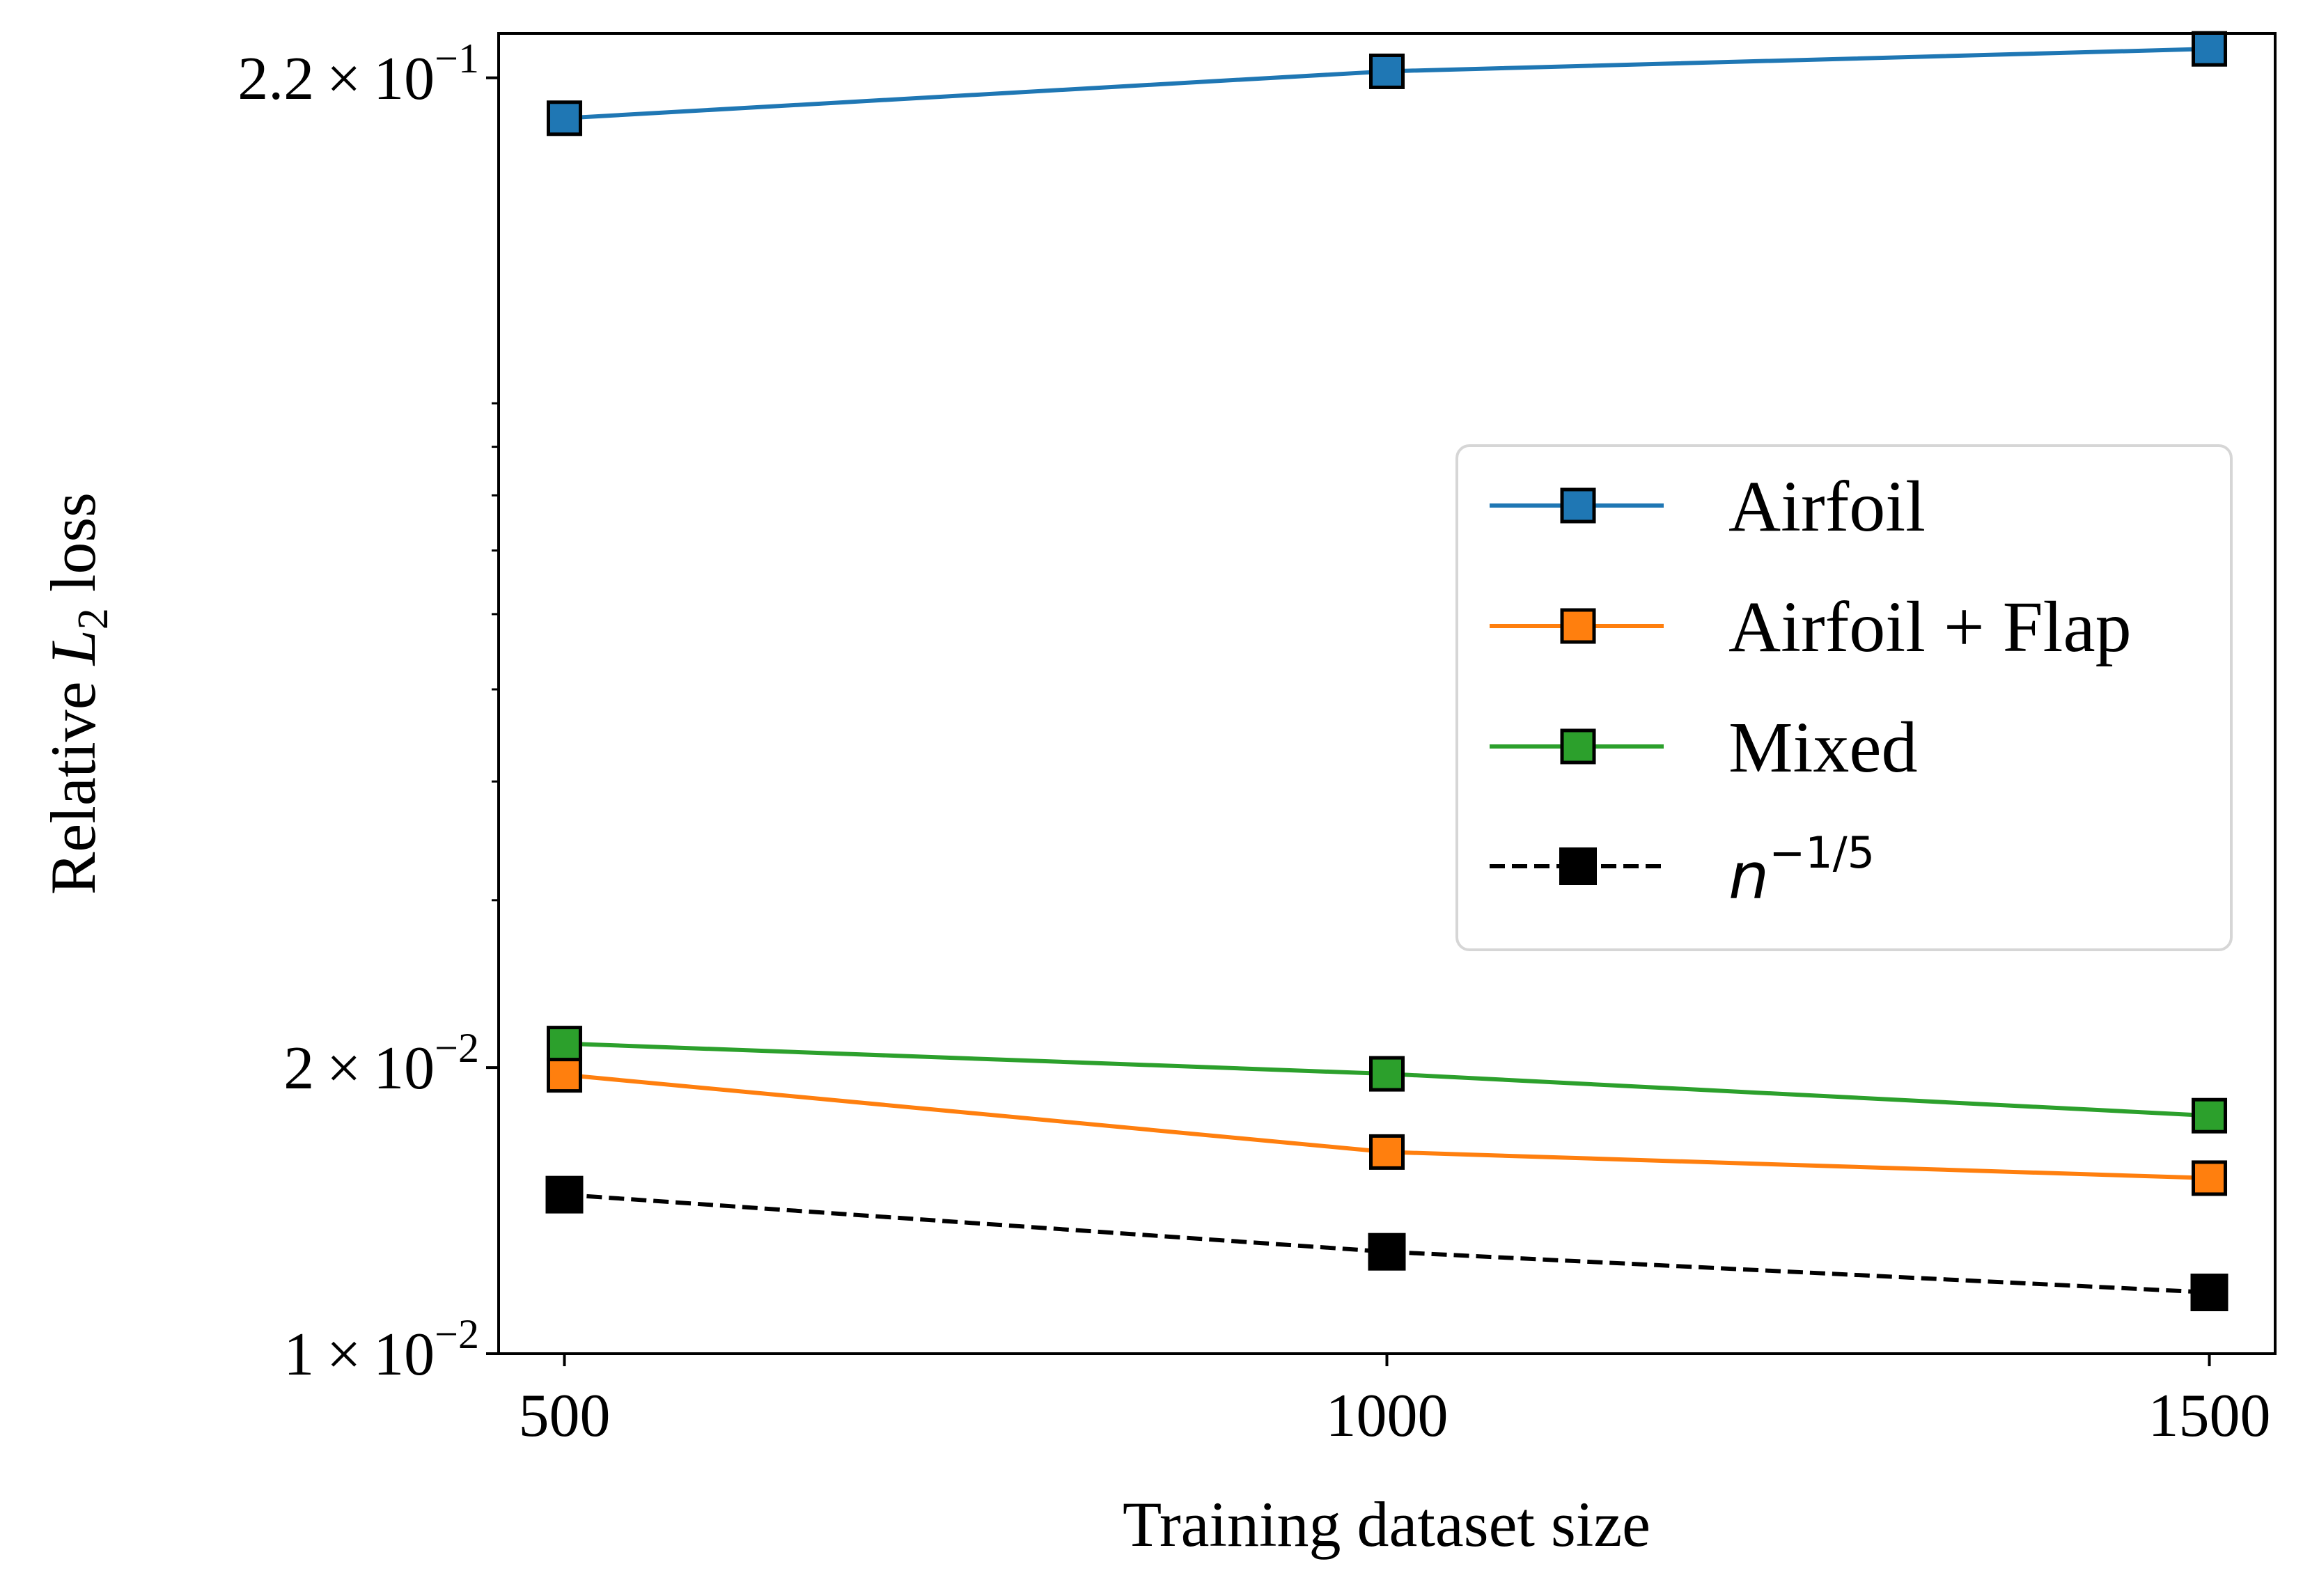 This screenshot has height=1596, width=2303. Describe the element at coordinates (2209, 1416) in the screenshot. I see `x-tick-label-1500: 1500` at that location.